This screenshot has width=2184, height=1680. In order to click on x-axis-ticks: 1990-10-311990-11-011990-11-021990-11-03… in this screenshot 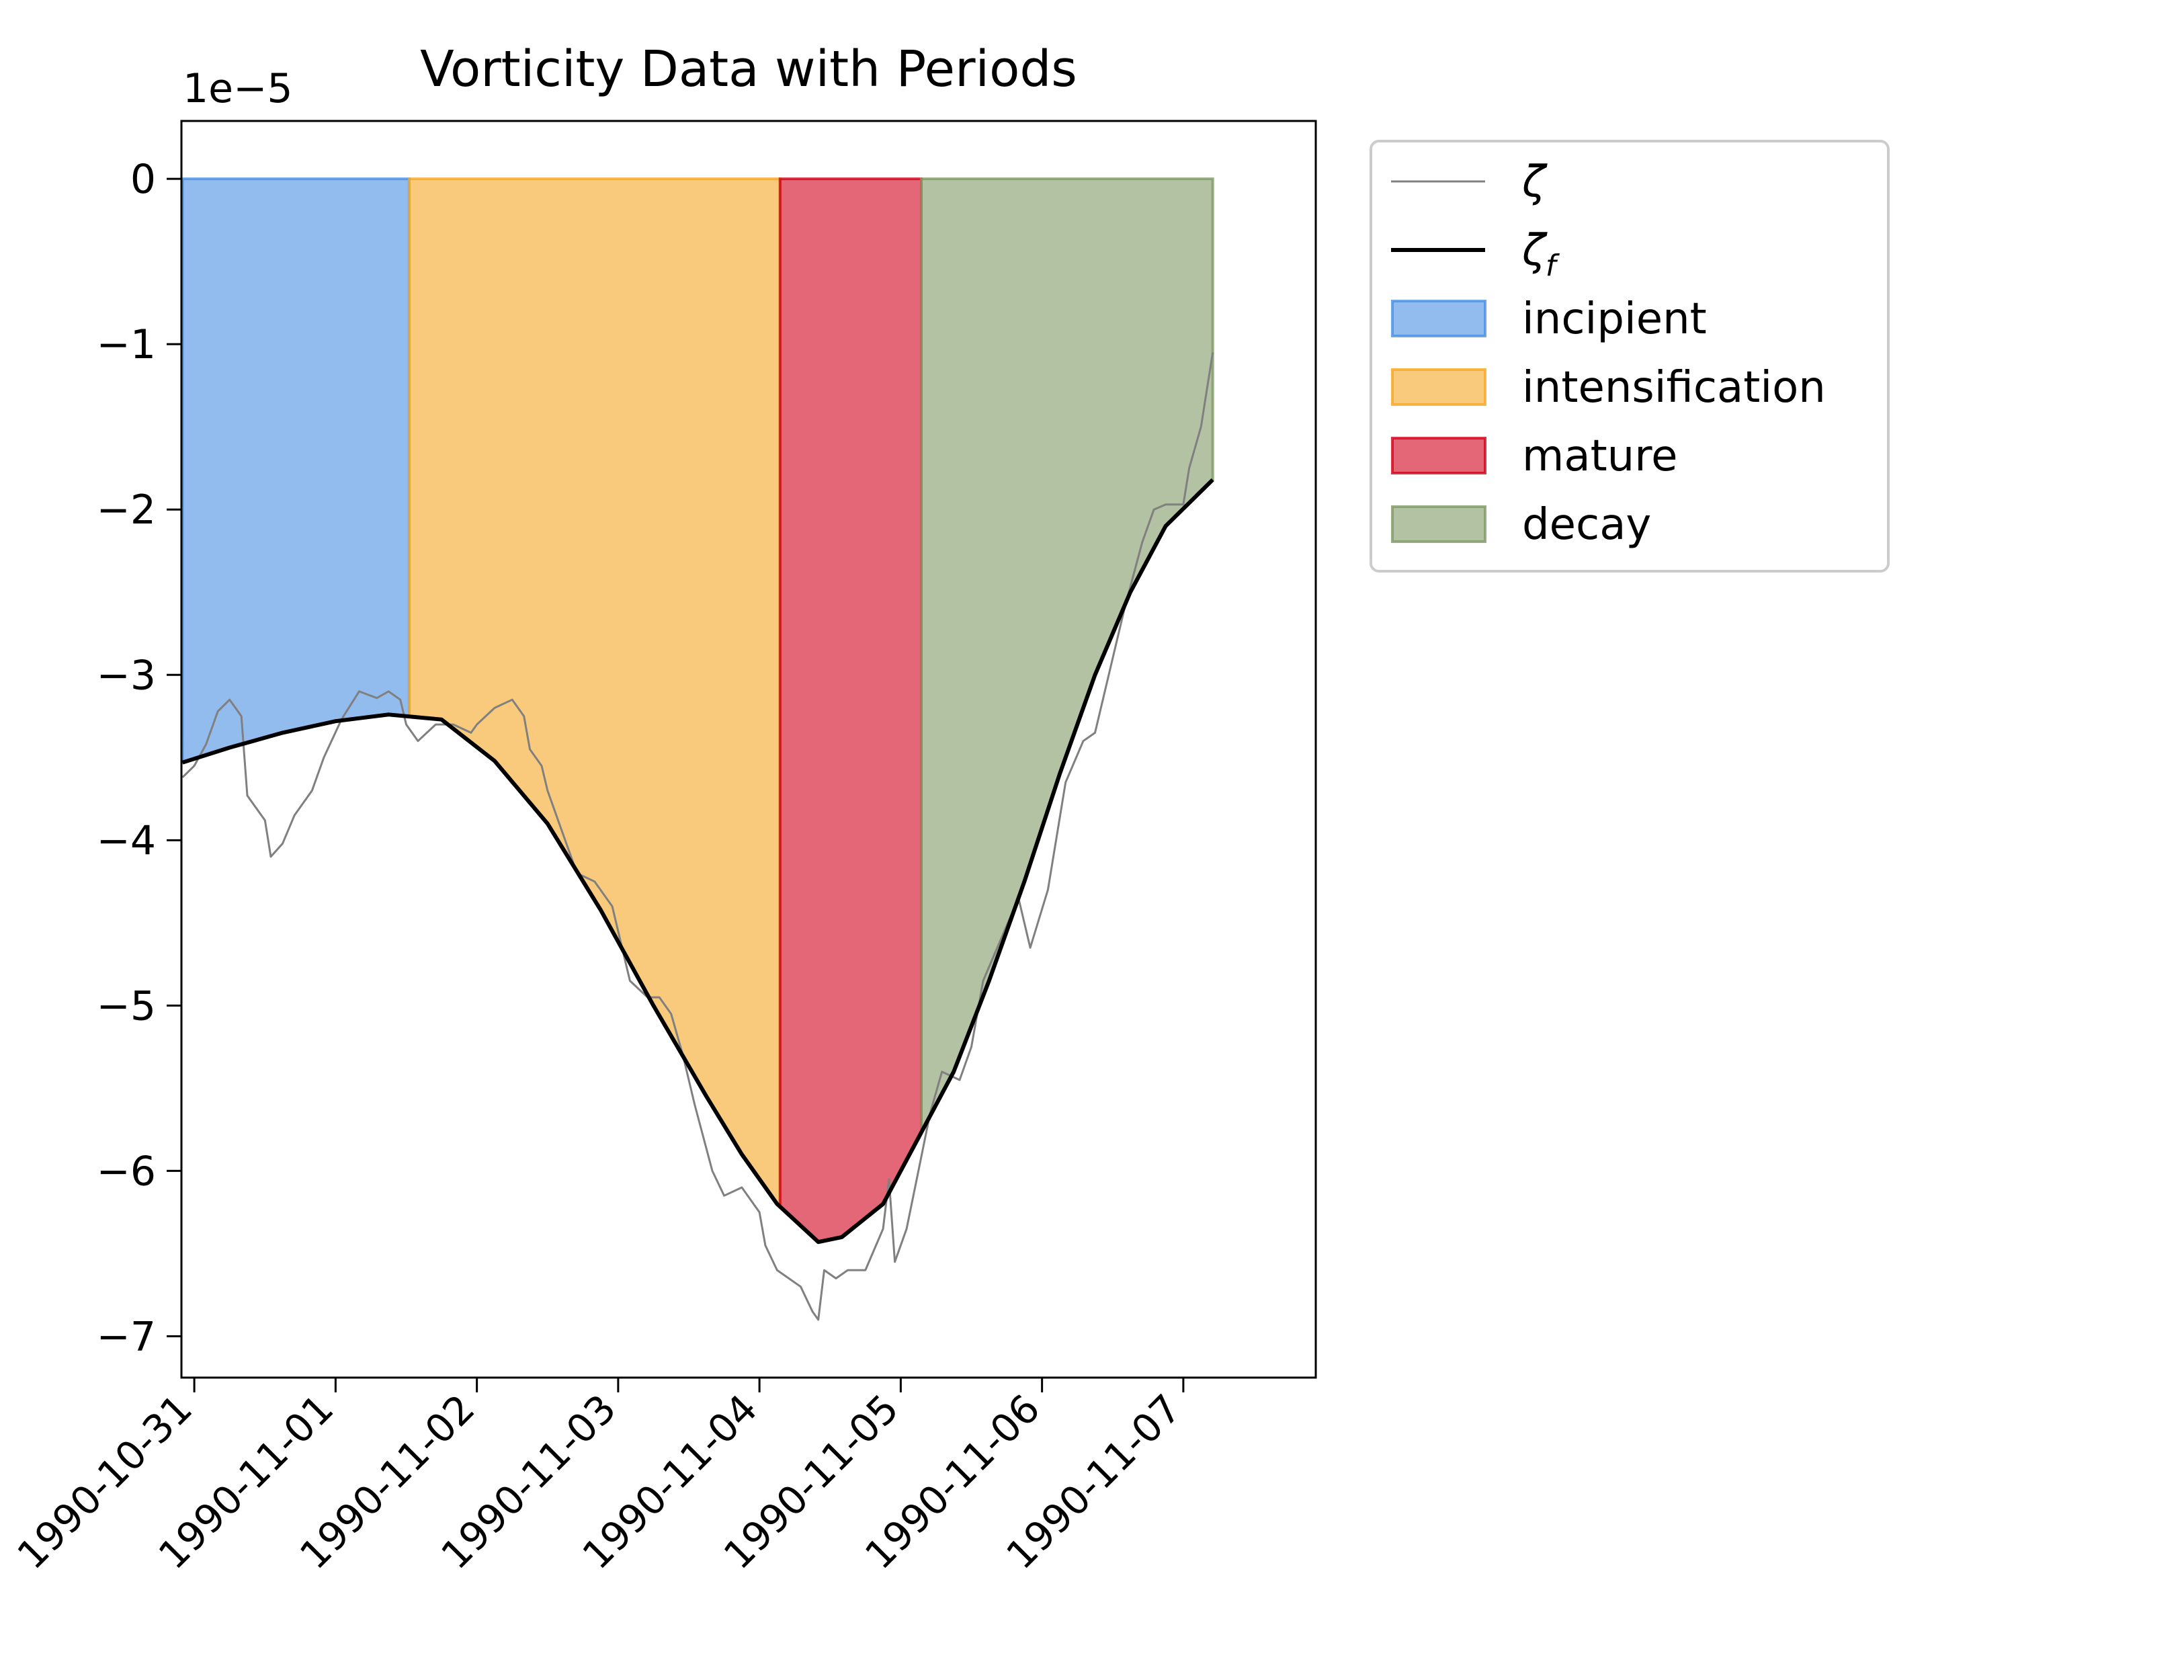, I will do `click(600, 1478)`.